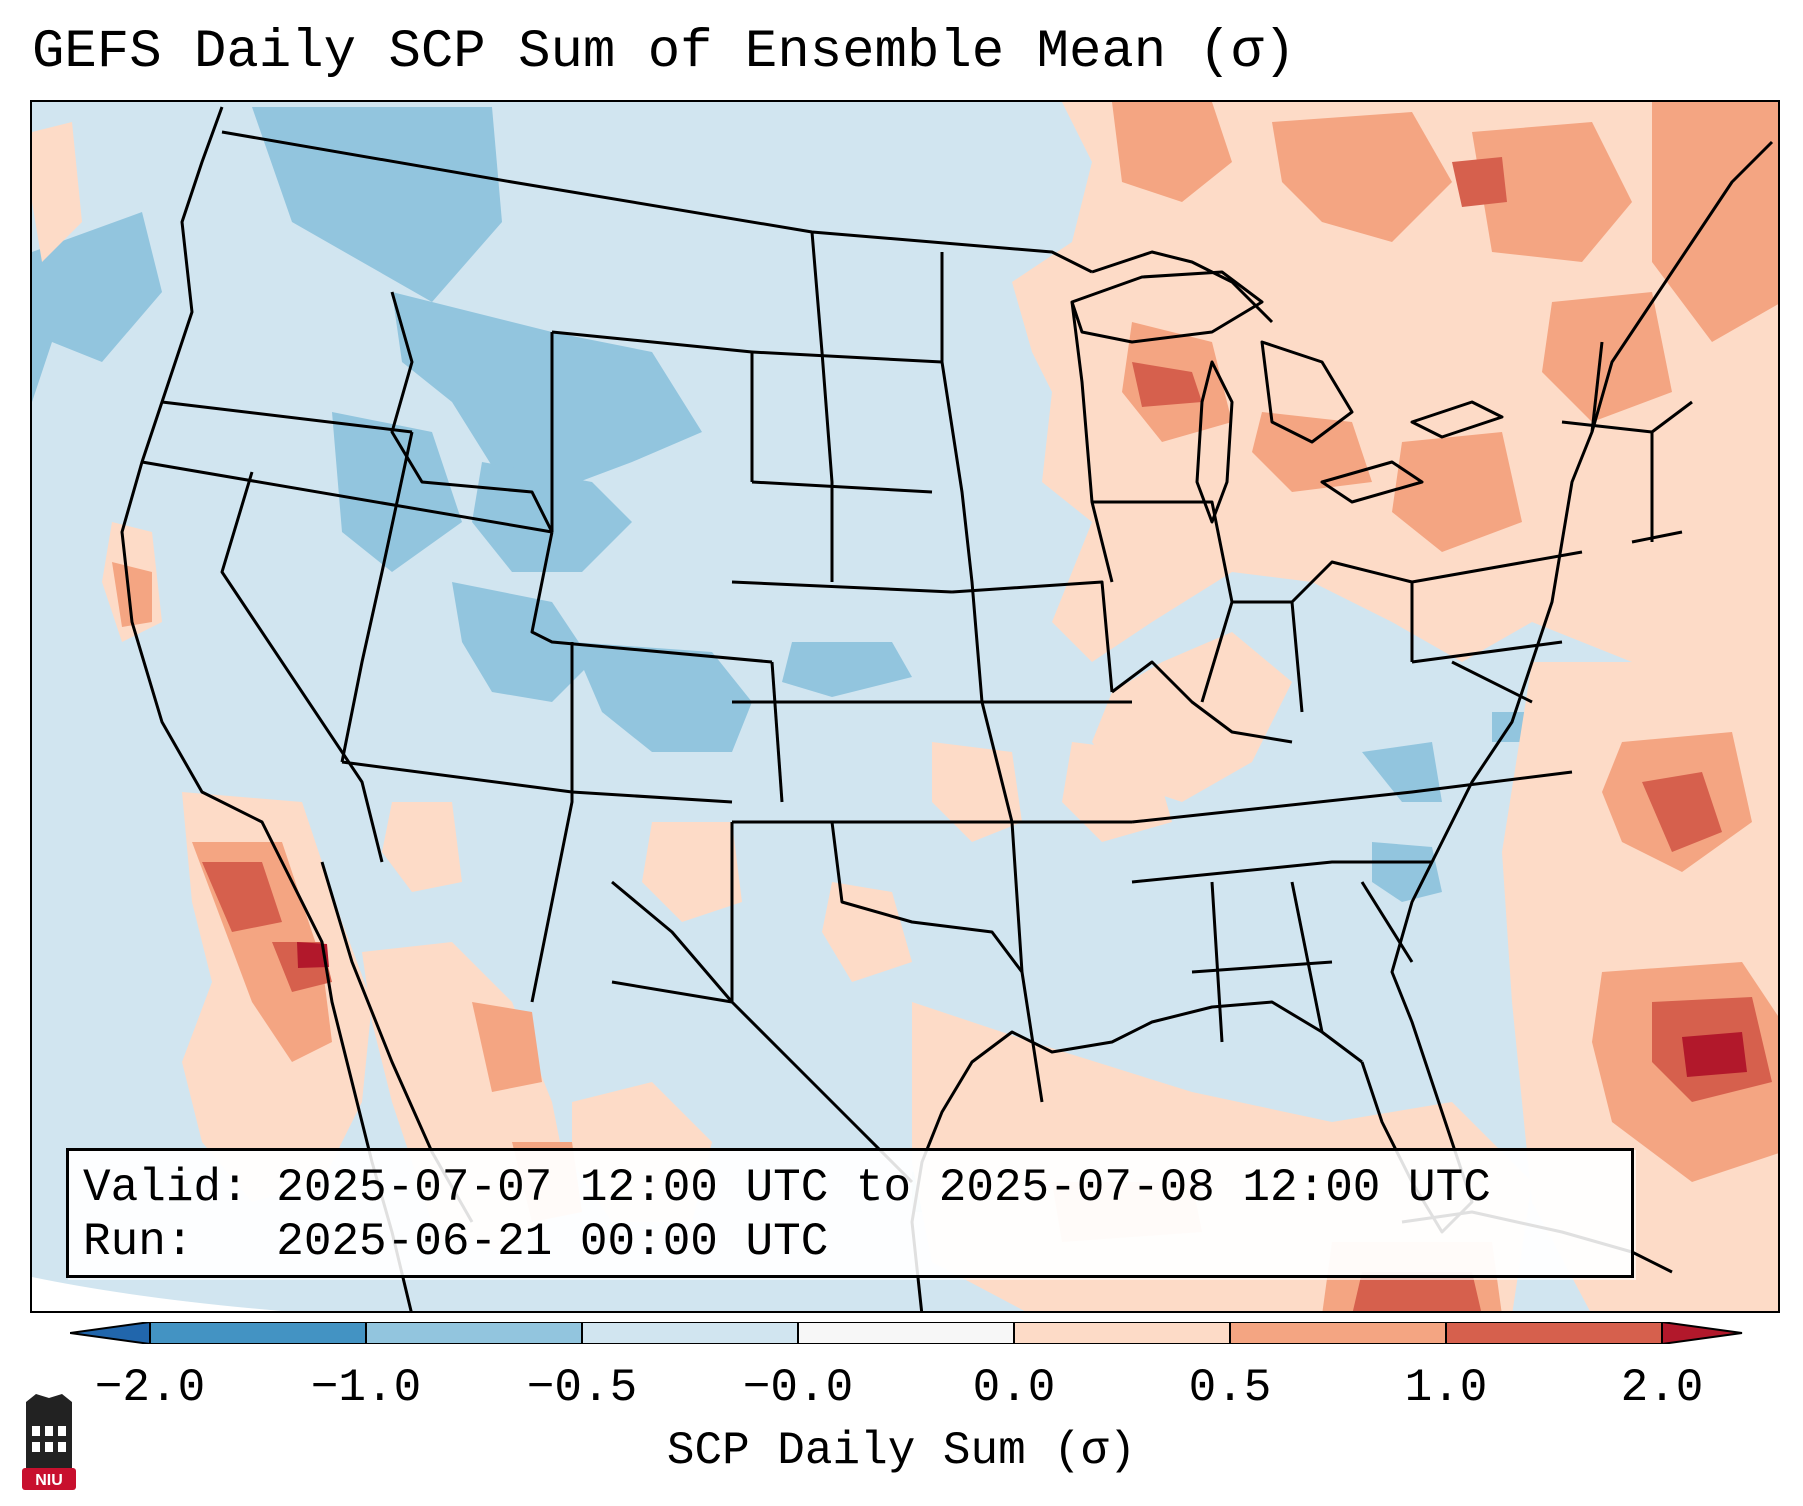 This screenshot has width=1803, height=1506. I want to click on colorbar-tick-label: −2.0, so click(150, 1388).